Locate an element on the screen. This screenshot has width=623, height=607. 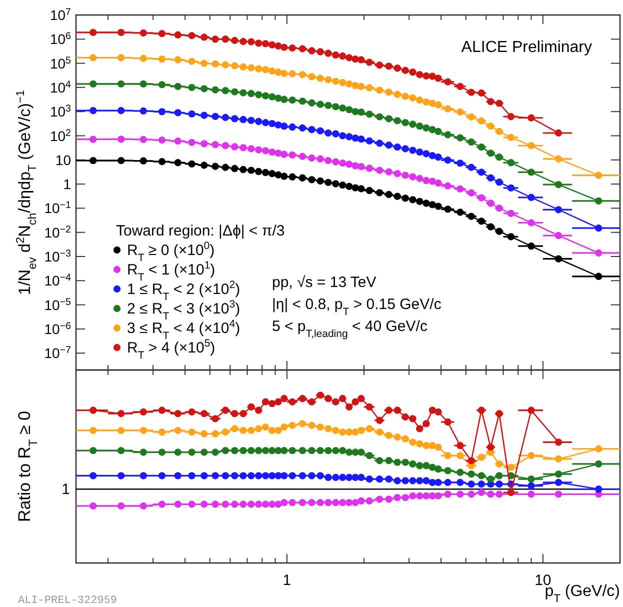
annotation: ALICE Preliminary is located at coordinates (526, 47).